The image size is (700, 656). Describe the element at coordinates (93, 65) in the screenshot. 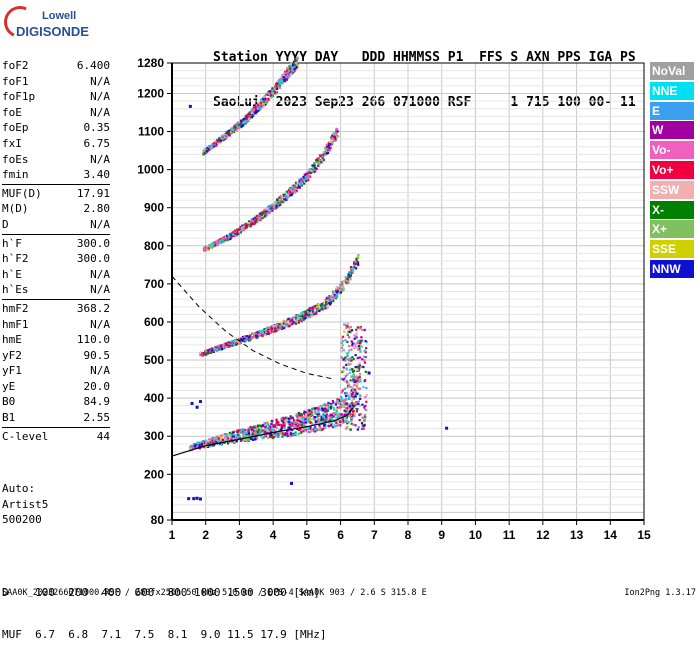

I see `param-value: 6.400` at that location.